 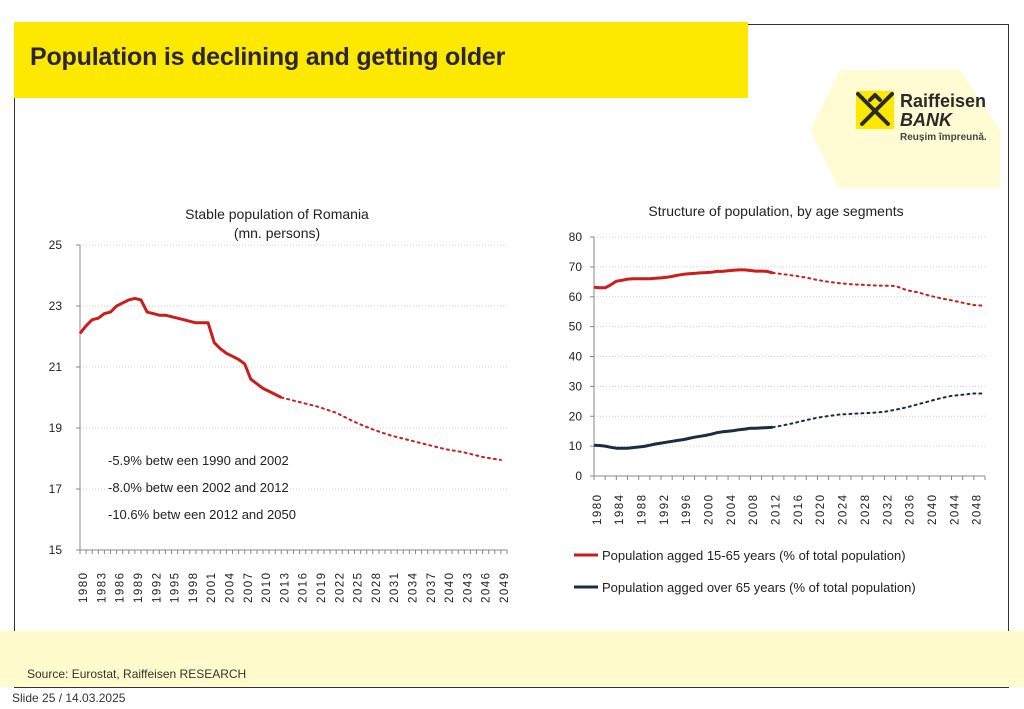 I want to click on population-historical-line, so click(x=180, y=347).